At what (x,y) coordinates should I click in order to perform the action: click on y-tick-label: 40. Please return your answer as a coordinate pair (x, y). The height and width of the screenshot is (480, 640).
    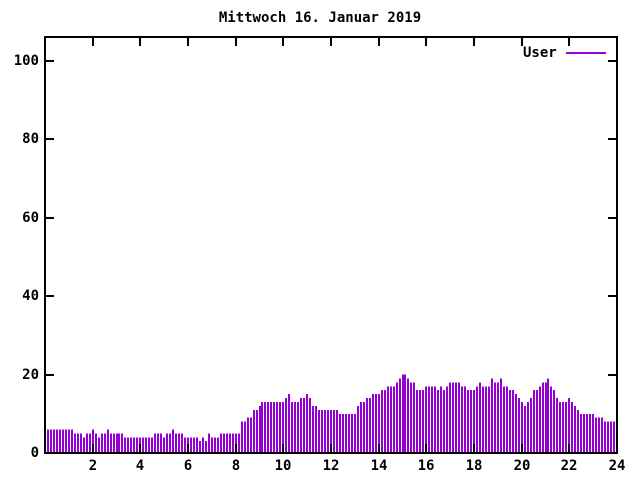
    Looking at the image, I should click on (30, 296).